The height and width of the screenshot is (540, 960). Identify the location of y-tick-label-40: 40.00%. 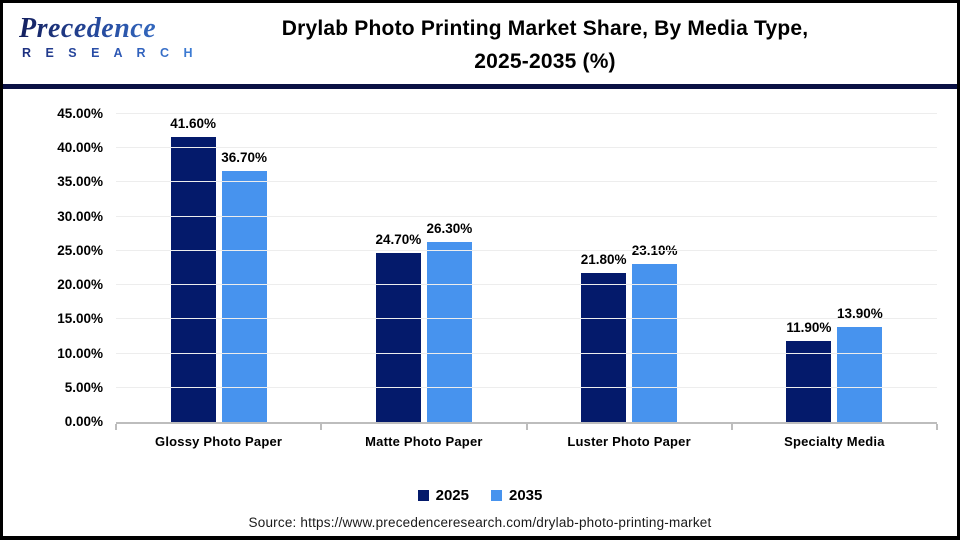
(80, 148).